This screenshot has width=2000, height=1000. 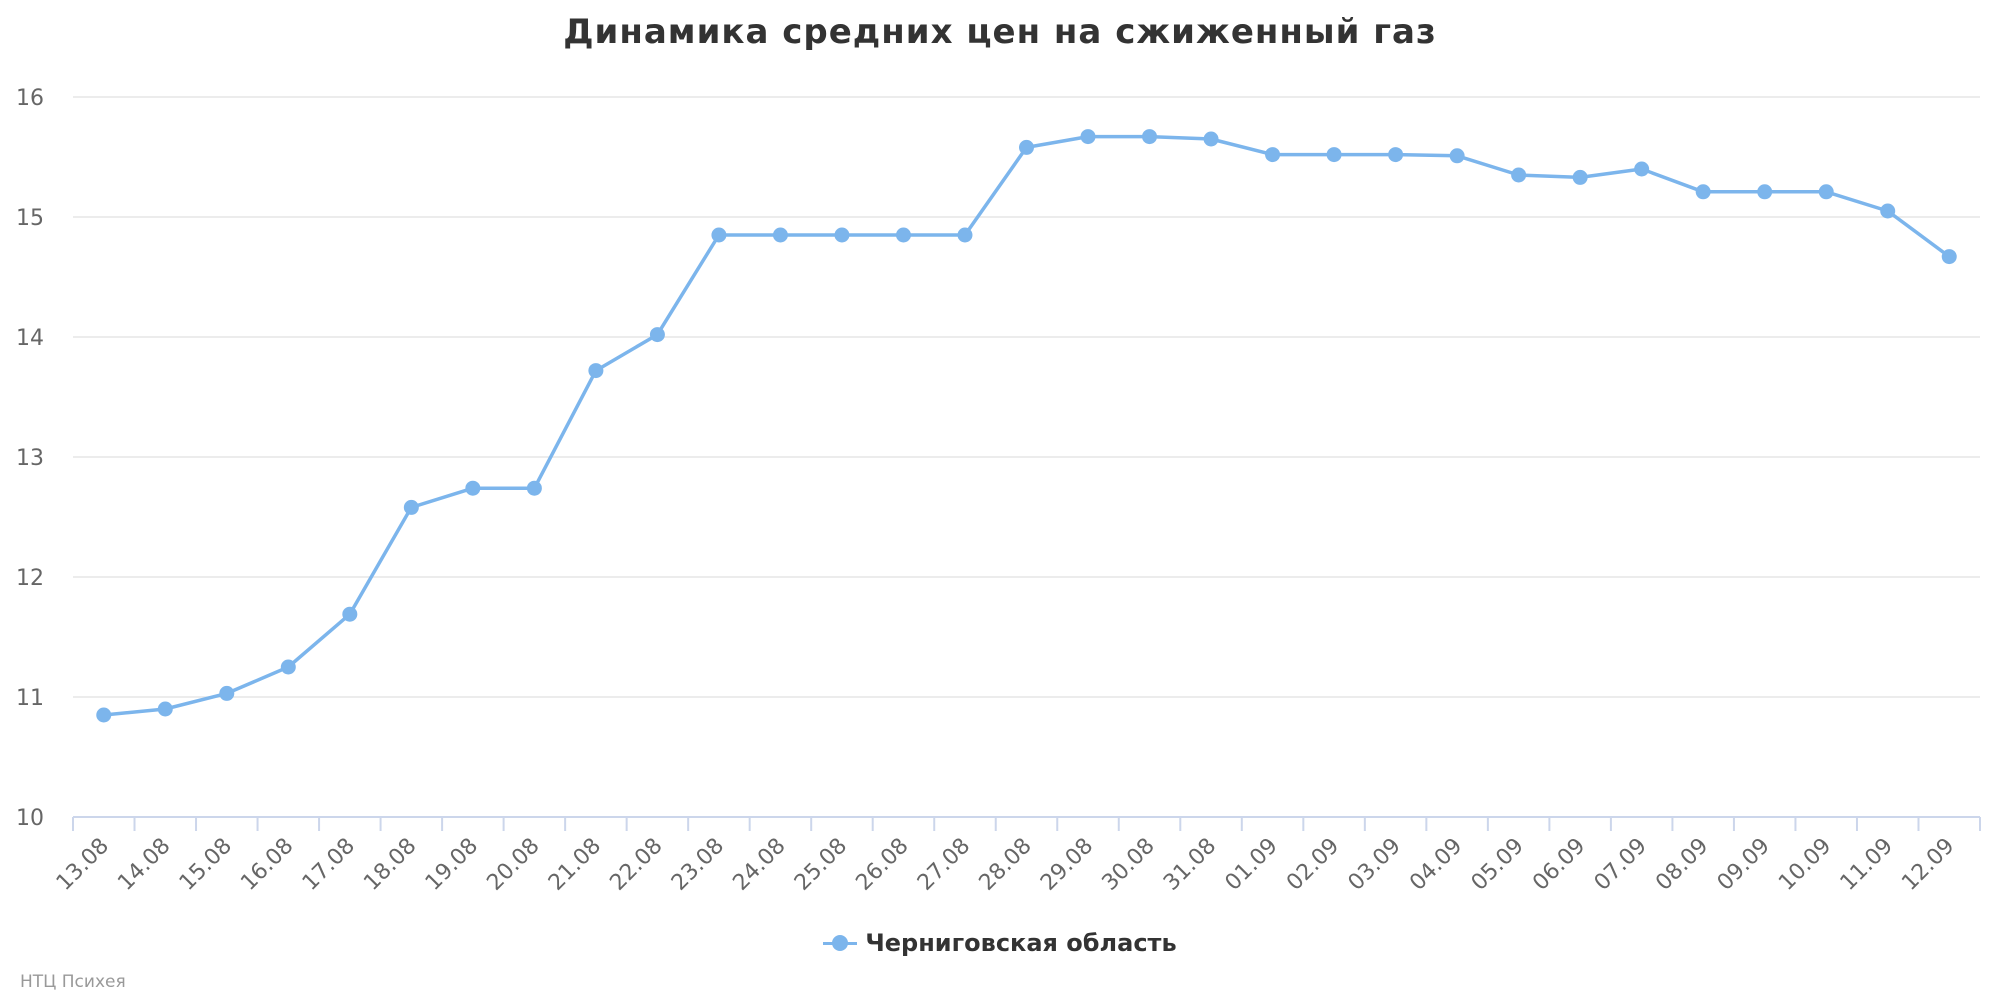 I want to click on x-tick-label: 13.08, so click(x=83, y=865).